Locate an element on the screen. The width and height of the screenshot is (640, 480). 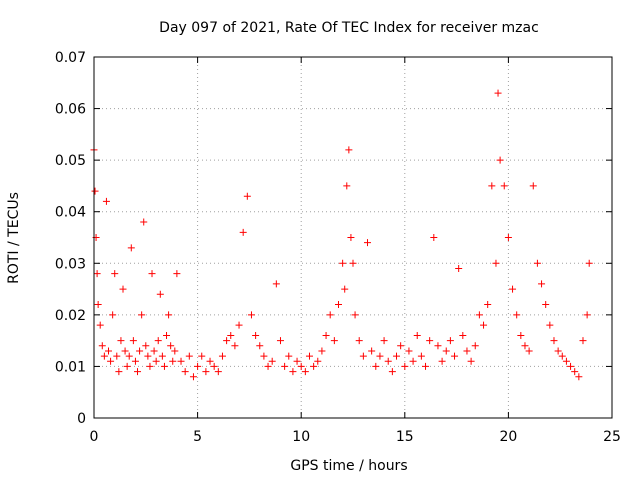
x-tick-label: 10 is located at coordinates (301, 437).